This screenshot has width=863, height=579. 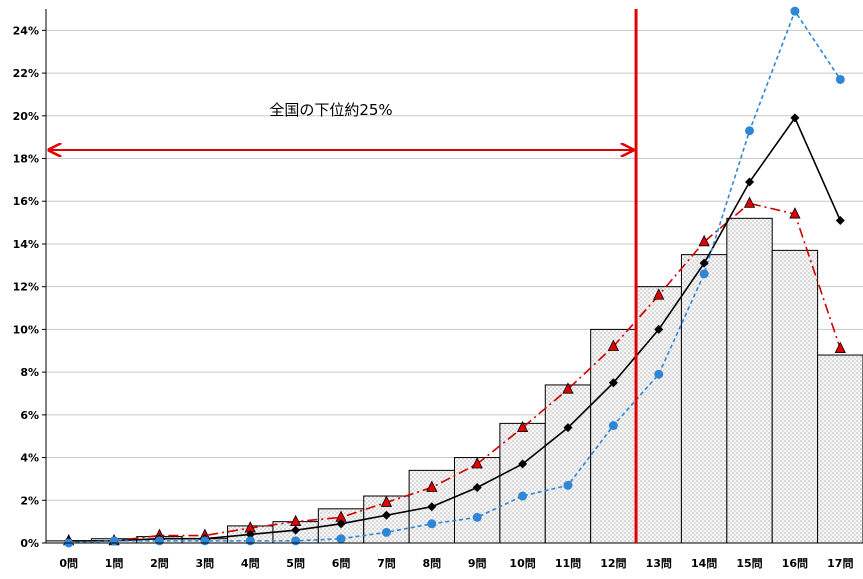 What do you see at coordinates (477, 563) in the screenshot?
I see `x-tick-label: 9問` at bounding box center [477, 563].